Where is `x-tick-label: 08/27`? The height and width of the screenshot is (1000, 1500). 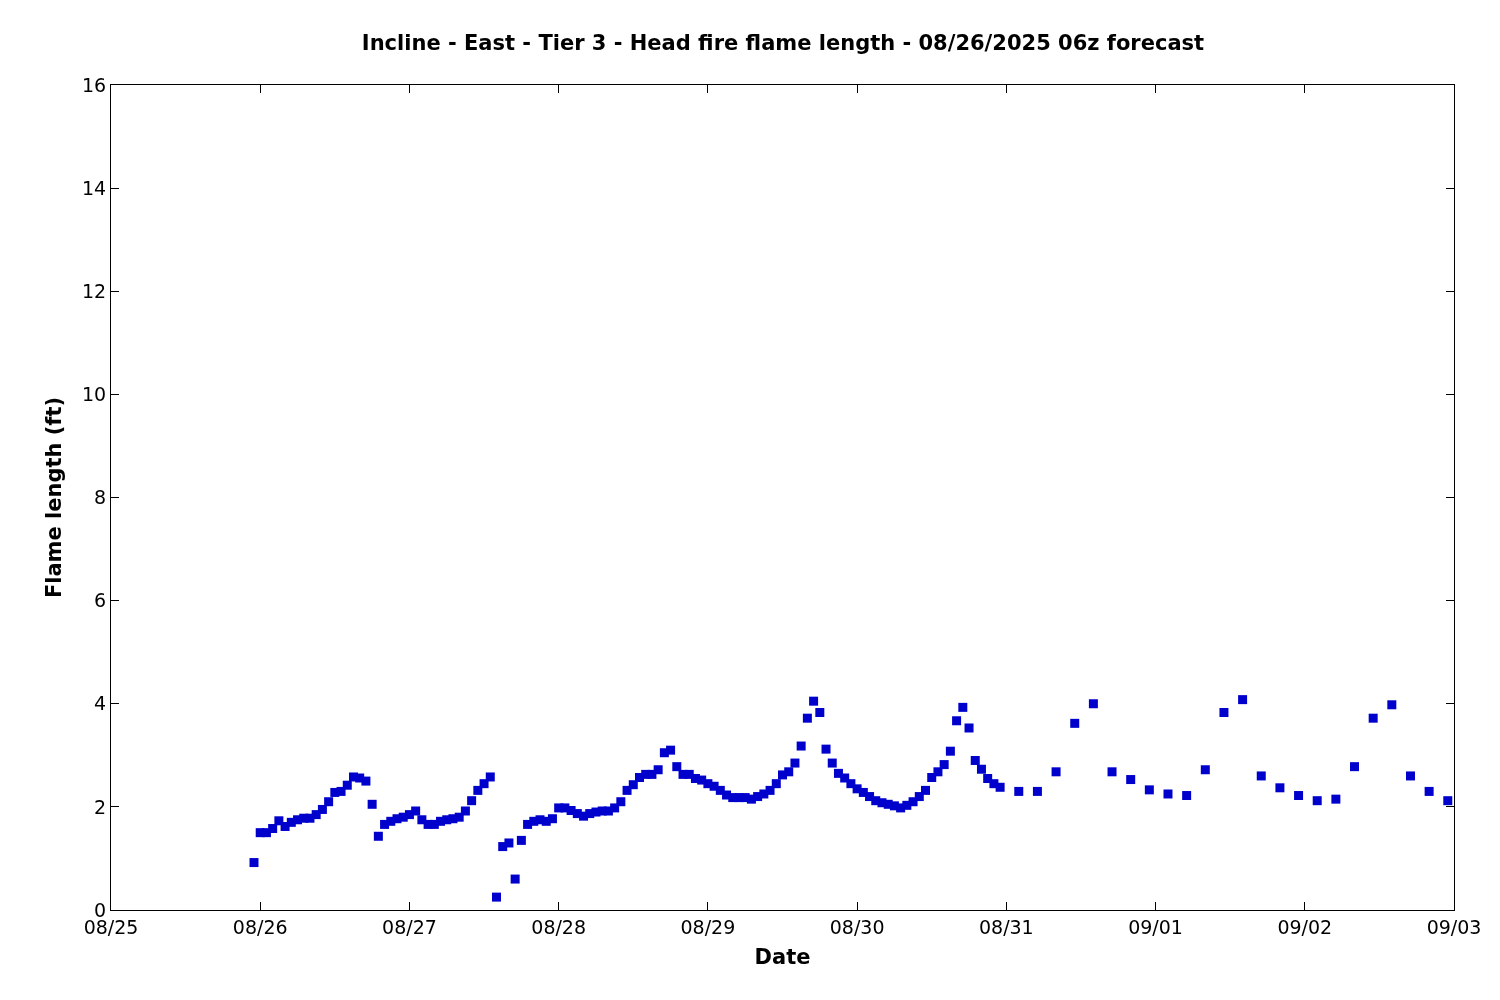 x-tick-label: 08/27 is located at coordinates (409, 926).